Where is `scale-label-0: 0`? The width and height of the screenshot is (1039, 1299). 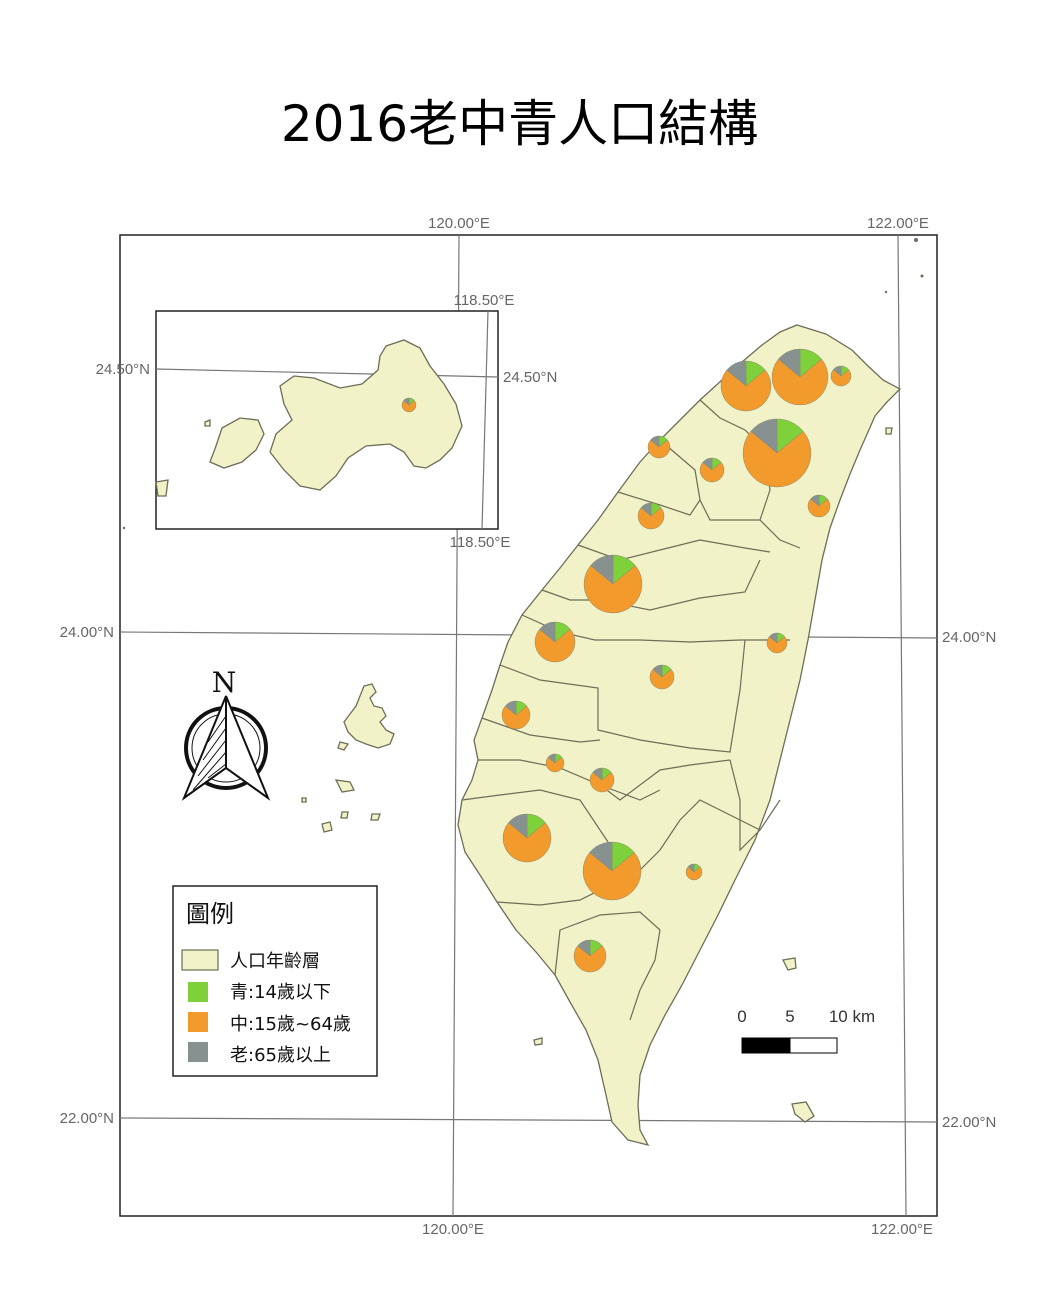 scale-label-0: 0 is located at coordinates (741, 1016).